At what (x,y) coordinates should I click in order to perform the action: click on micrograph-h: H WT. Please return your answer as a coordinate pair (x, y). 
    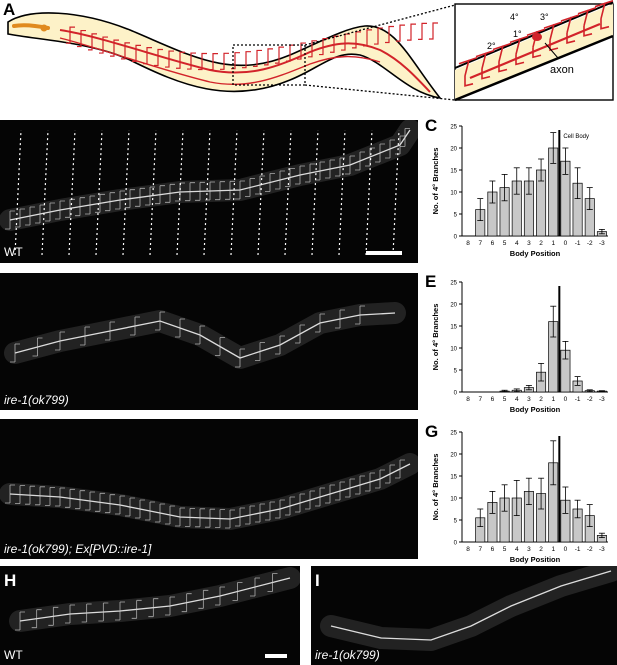
    Looking at the image, I should click on (150, 615).